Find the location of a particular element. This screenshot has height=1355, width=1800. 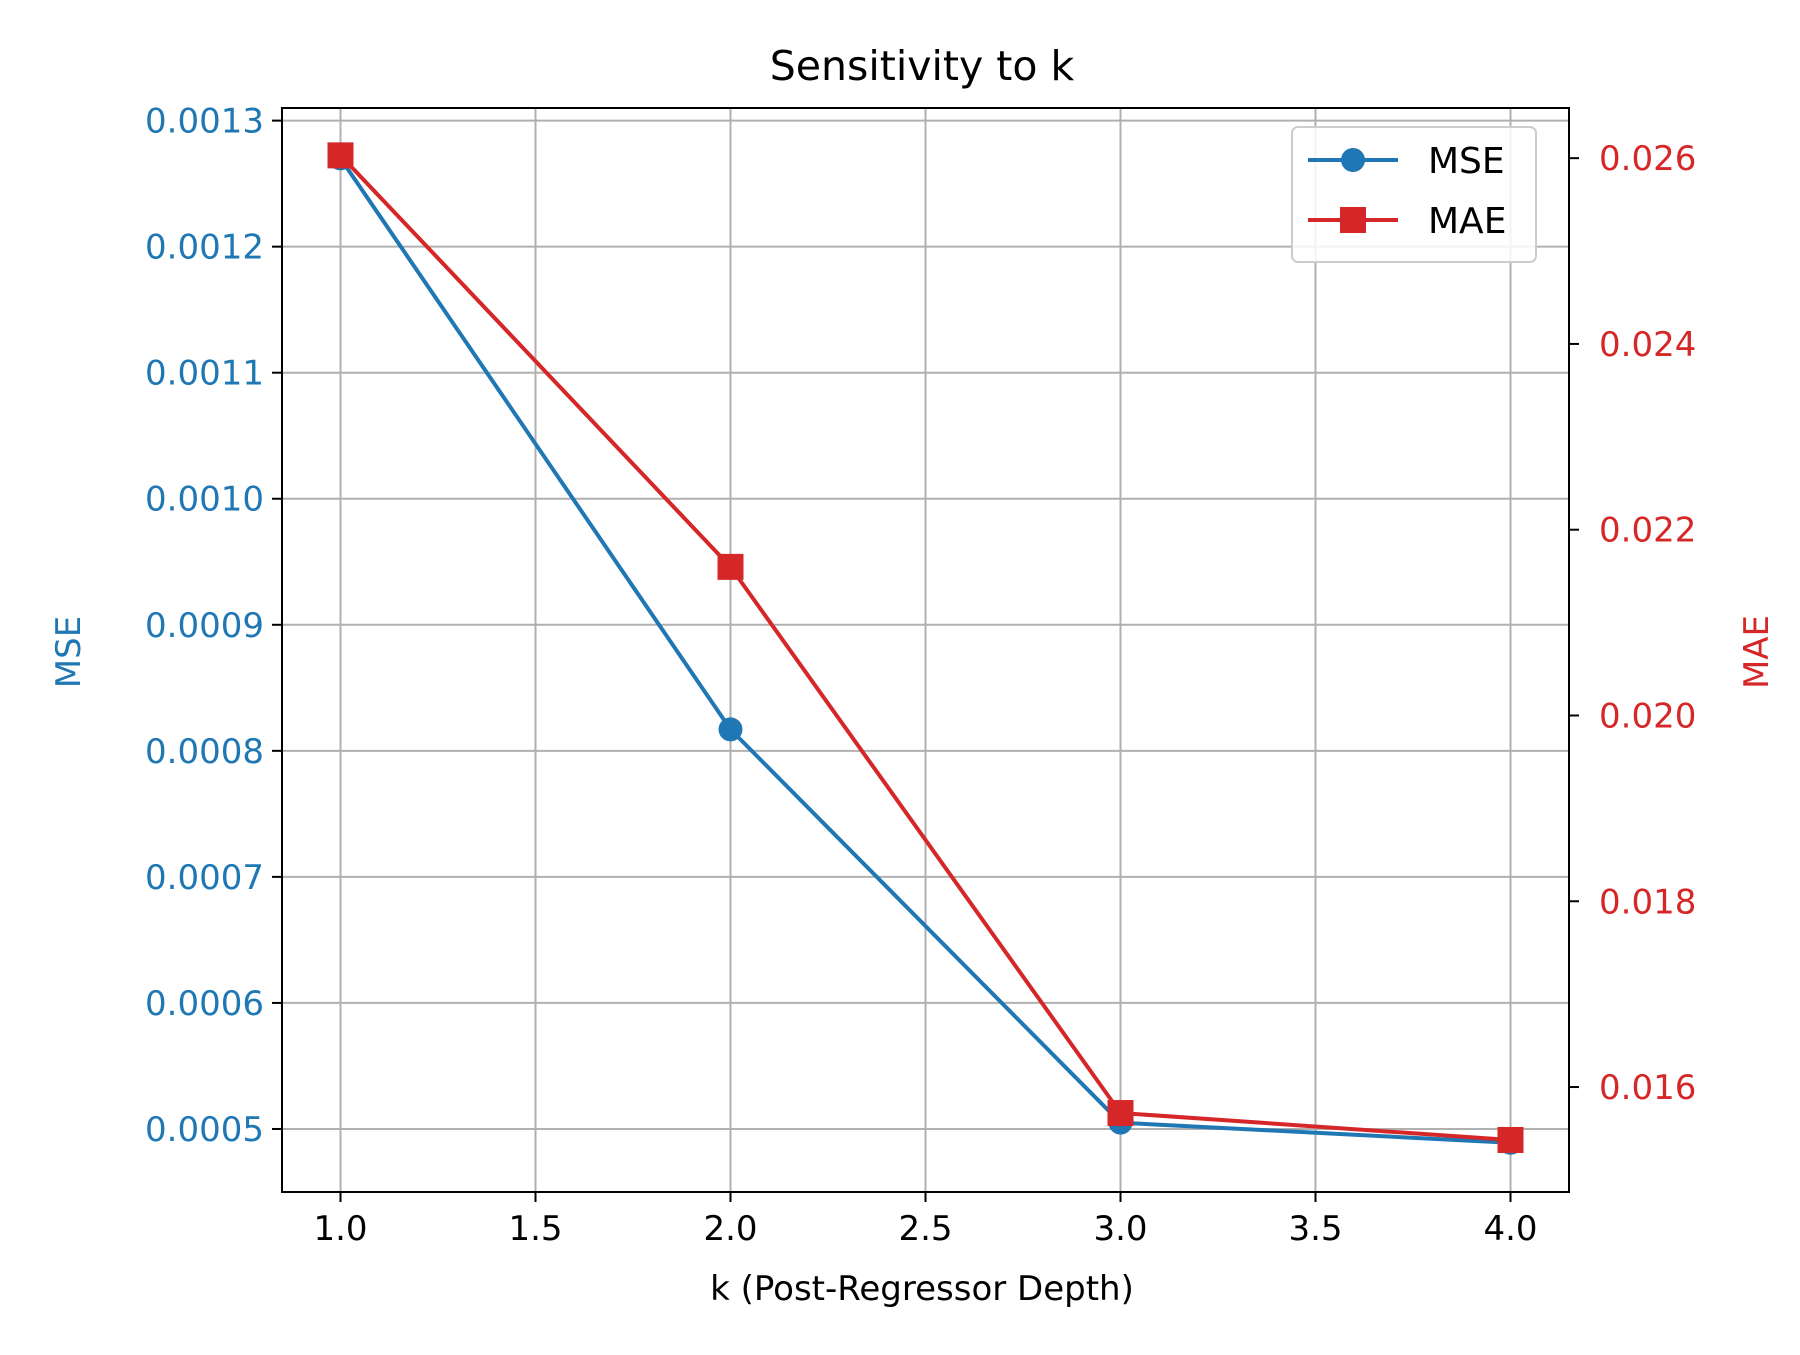

x-axis-title: k (Post-Regressor Depth) is located at coordinates (922, 1289).